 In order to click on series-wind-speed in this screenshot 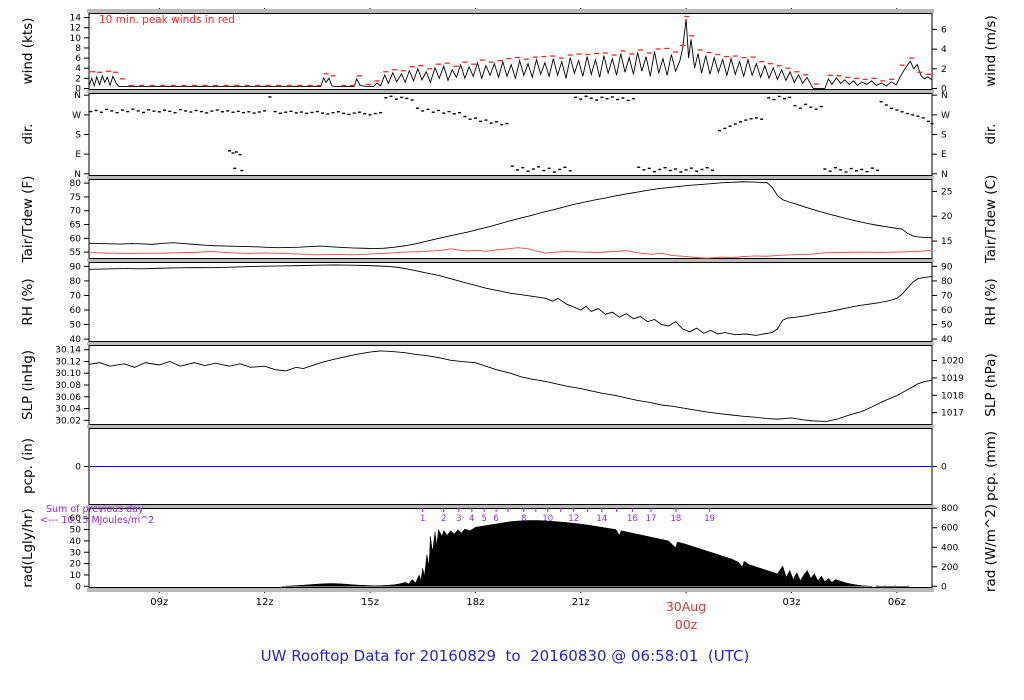, I will do `click(510, 54)`.